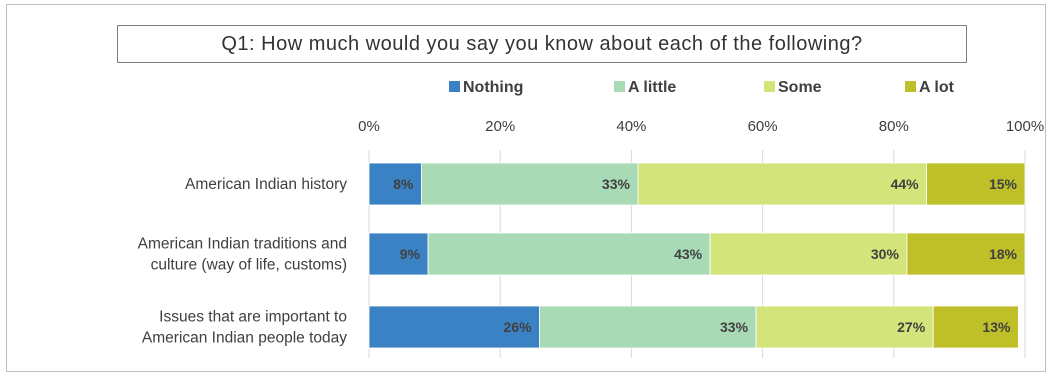 The image size is (1054, 379). Describe the element at coordinates (911, 327) in the screenshot. I see `data-label: 27%` at that location.